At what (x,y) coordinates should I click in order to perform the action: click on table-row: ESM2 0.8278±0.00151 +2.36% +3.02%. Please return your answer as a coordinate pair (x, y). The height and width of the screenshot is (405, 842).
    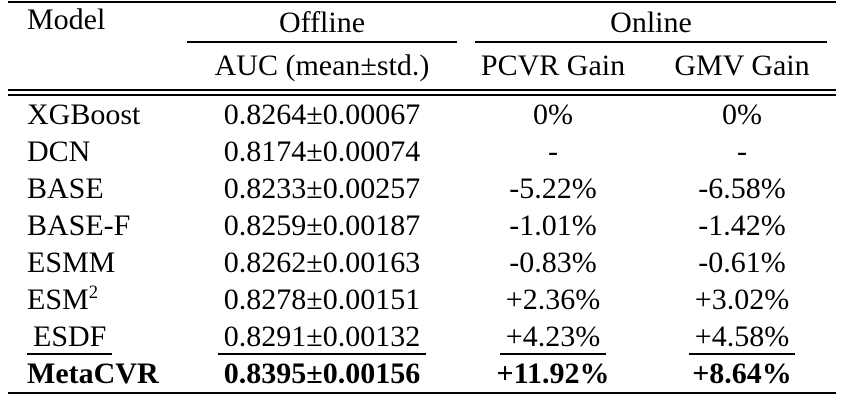
    Looking at the image, I should click on (422, 299).